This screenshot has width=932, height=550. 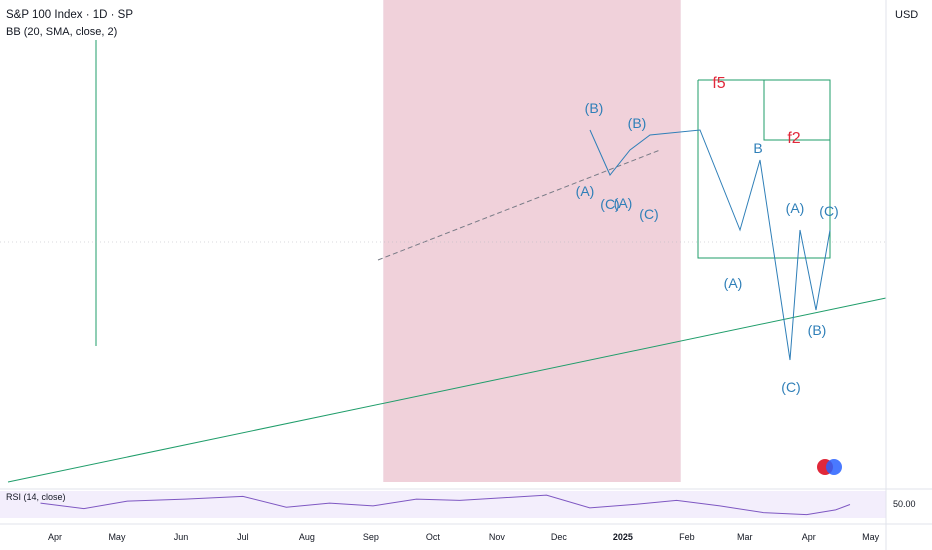 I want to click on currency-label: USD, so click(x=907, y=15).